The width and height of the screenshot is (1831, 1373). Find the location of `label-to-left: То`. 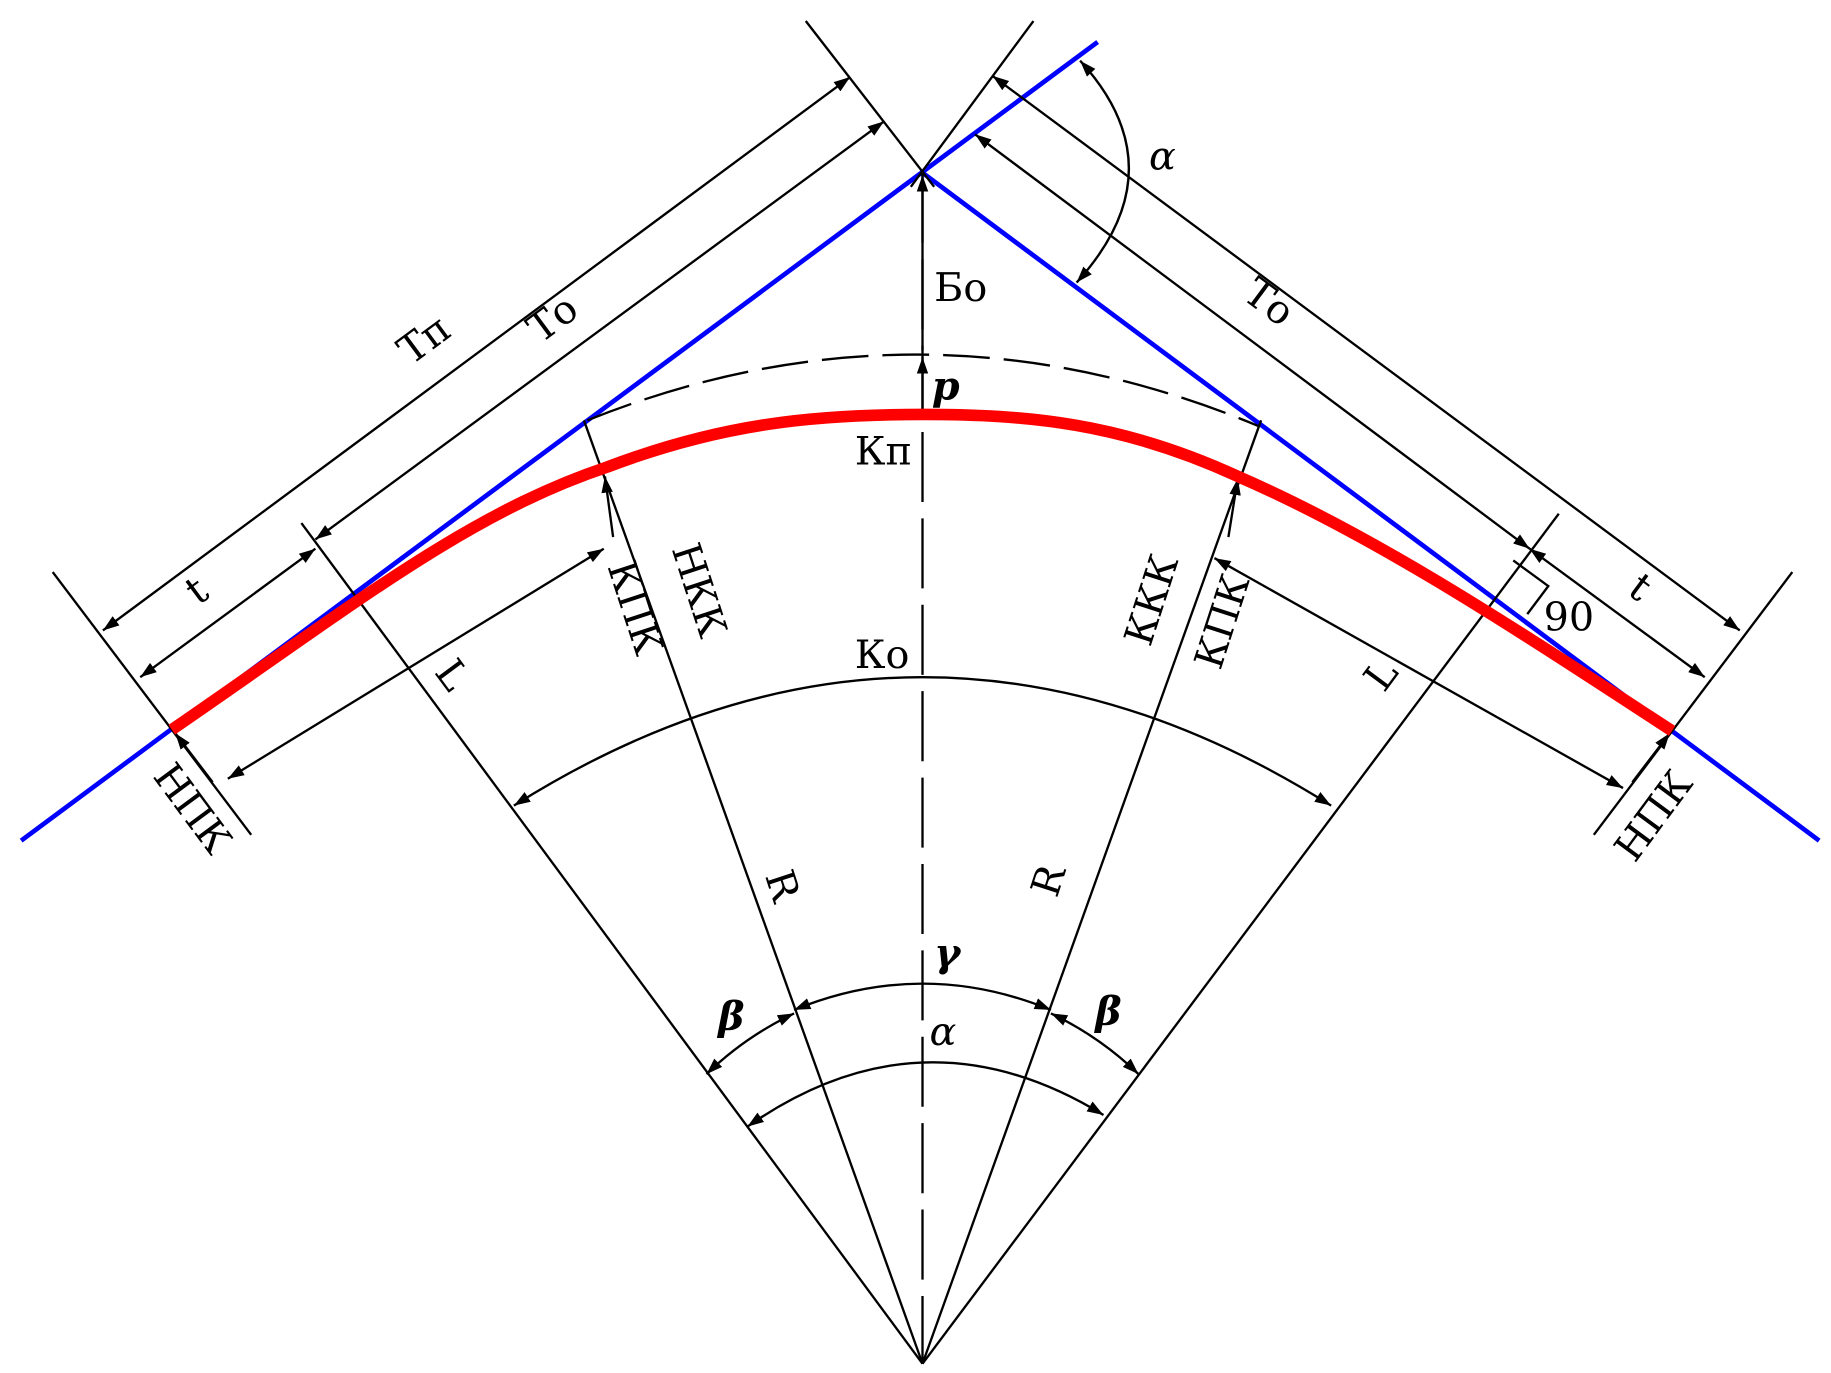

label-to-left: То is located at coordinates (553, 318).